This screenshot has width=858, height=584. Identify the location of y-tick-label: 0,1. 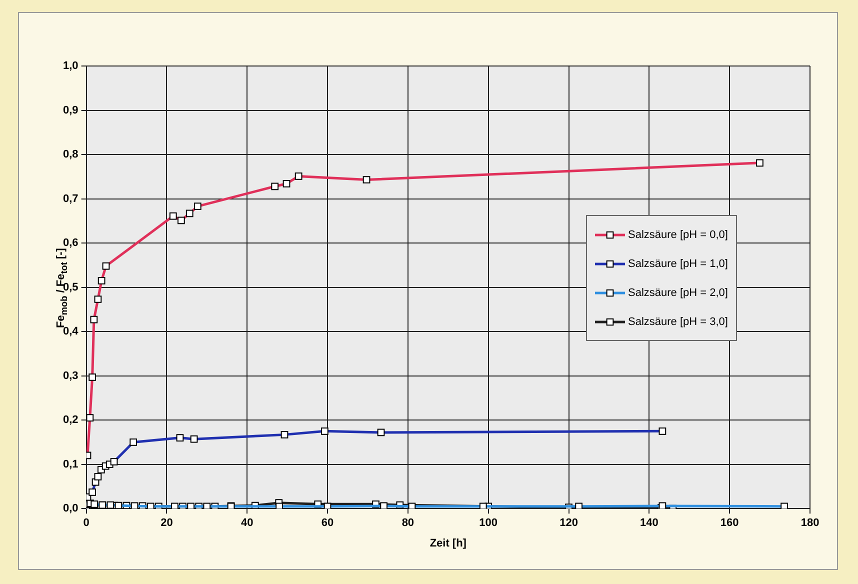
(70, 464).